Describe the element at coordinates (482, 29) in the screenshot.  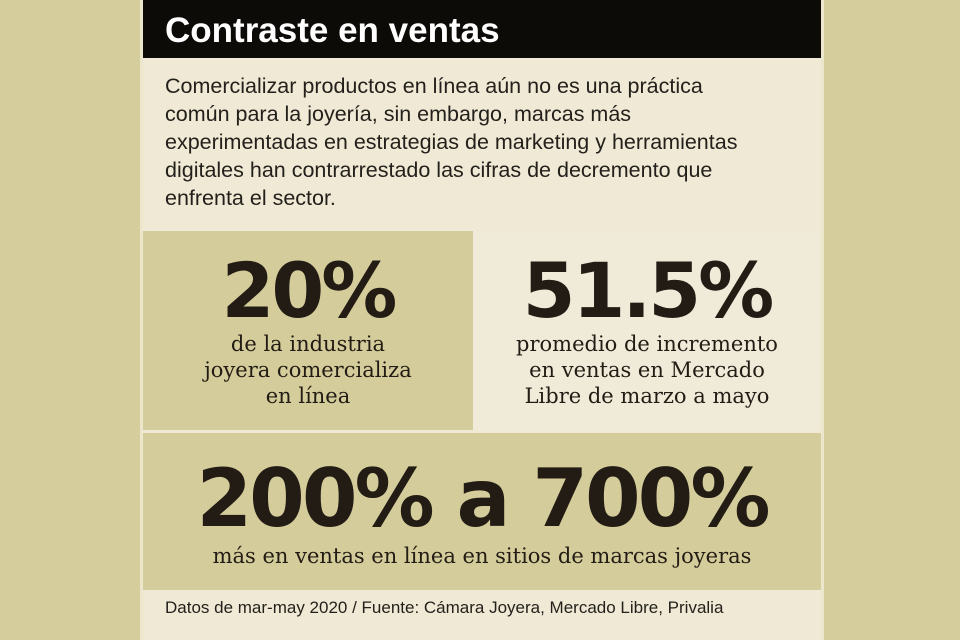
I see `title: Contraste en ventas` at that location.